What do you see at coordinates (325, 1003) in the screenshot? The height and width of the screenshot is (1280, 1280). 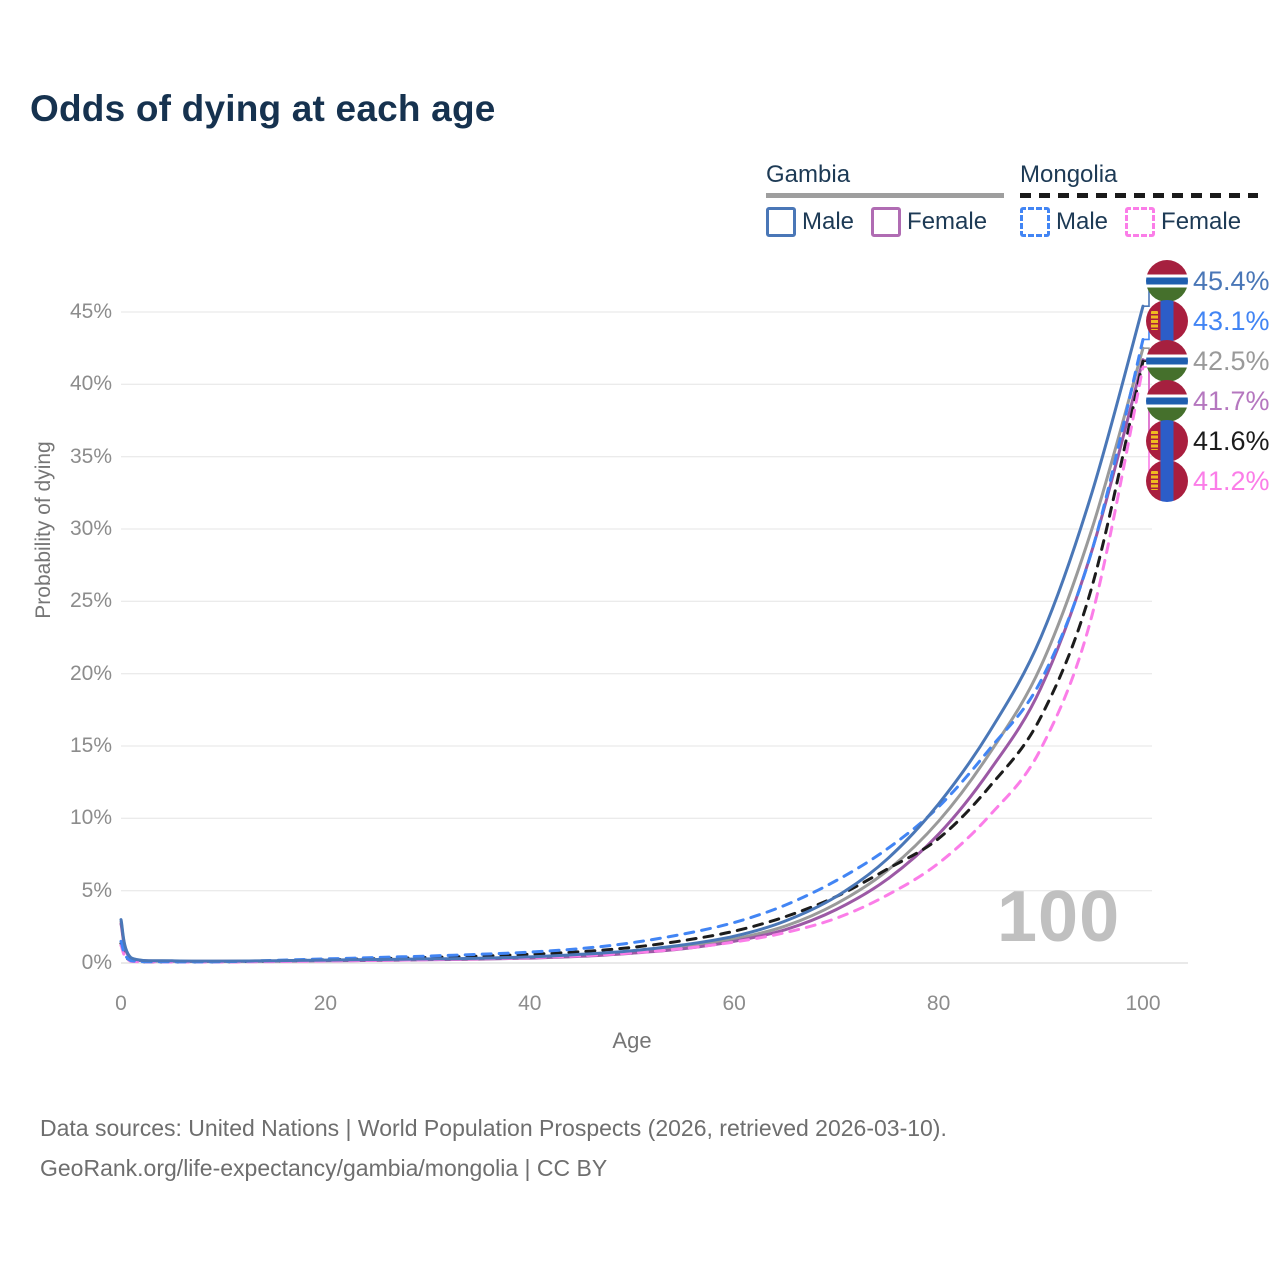 I see `x-tick-20: 20` at bounding box center [325, 1003].